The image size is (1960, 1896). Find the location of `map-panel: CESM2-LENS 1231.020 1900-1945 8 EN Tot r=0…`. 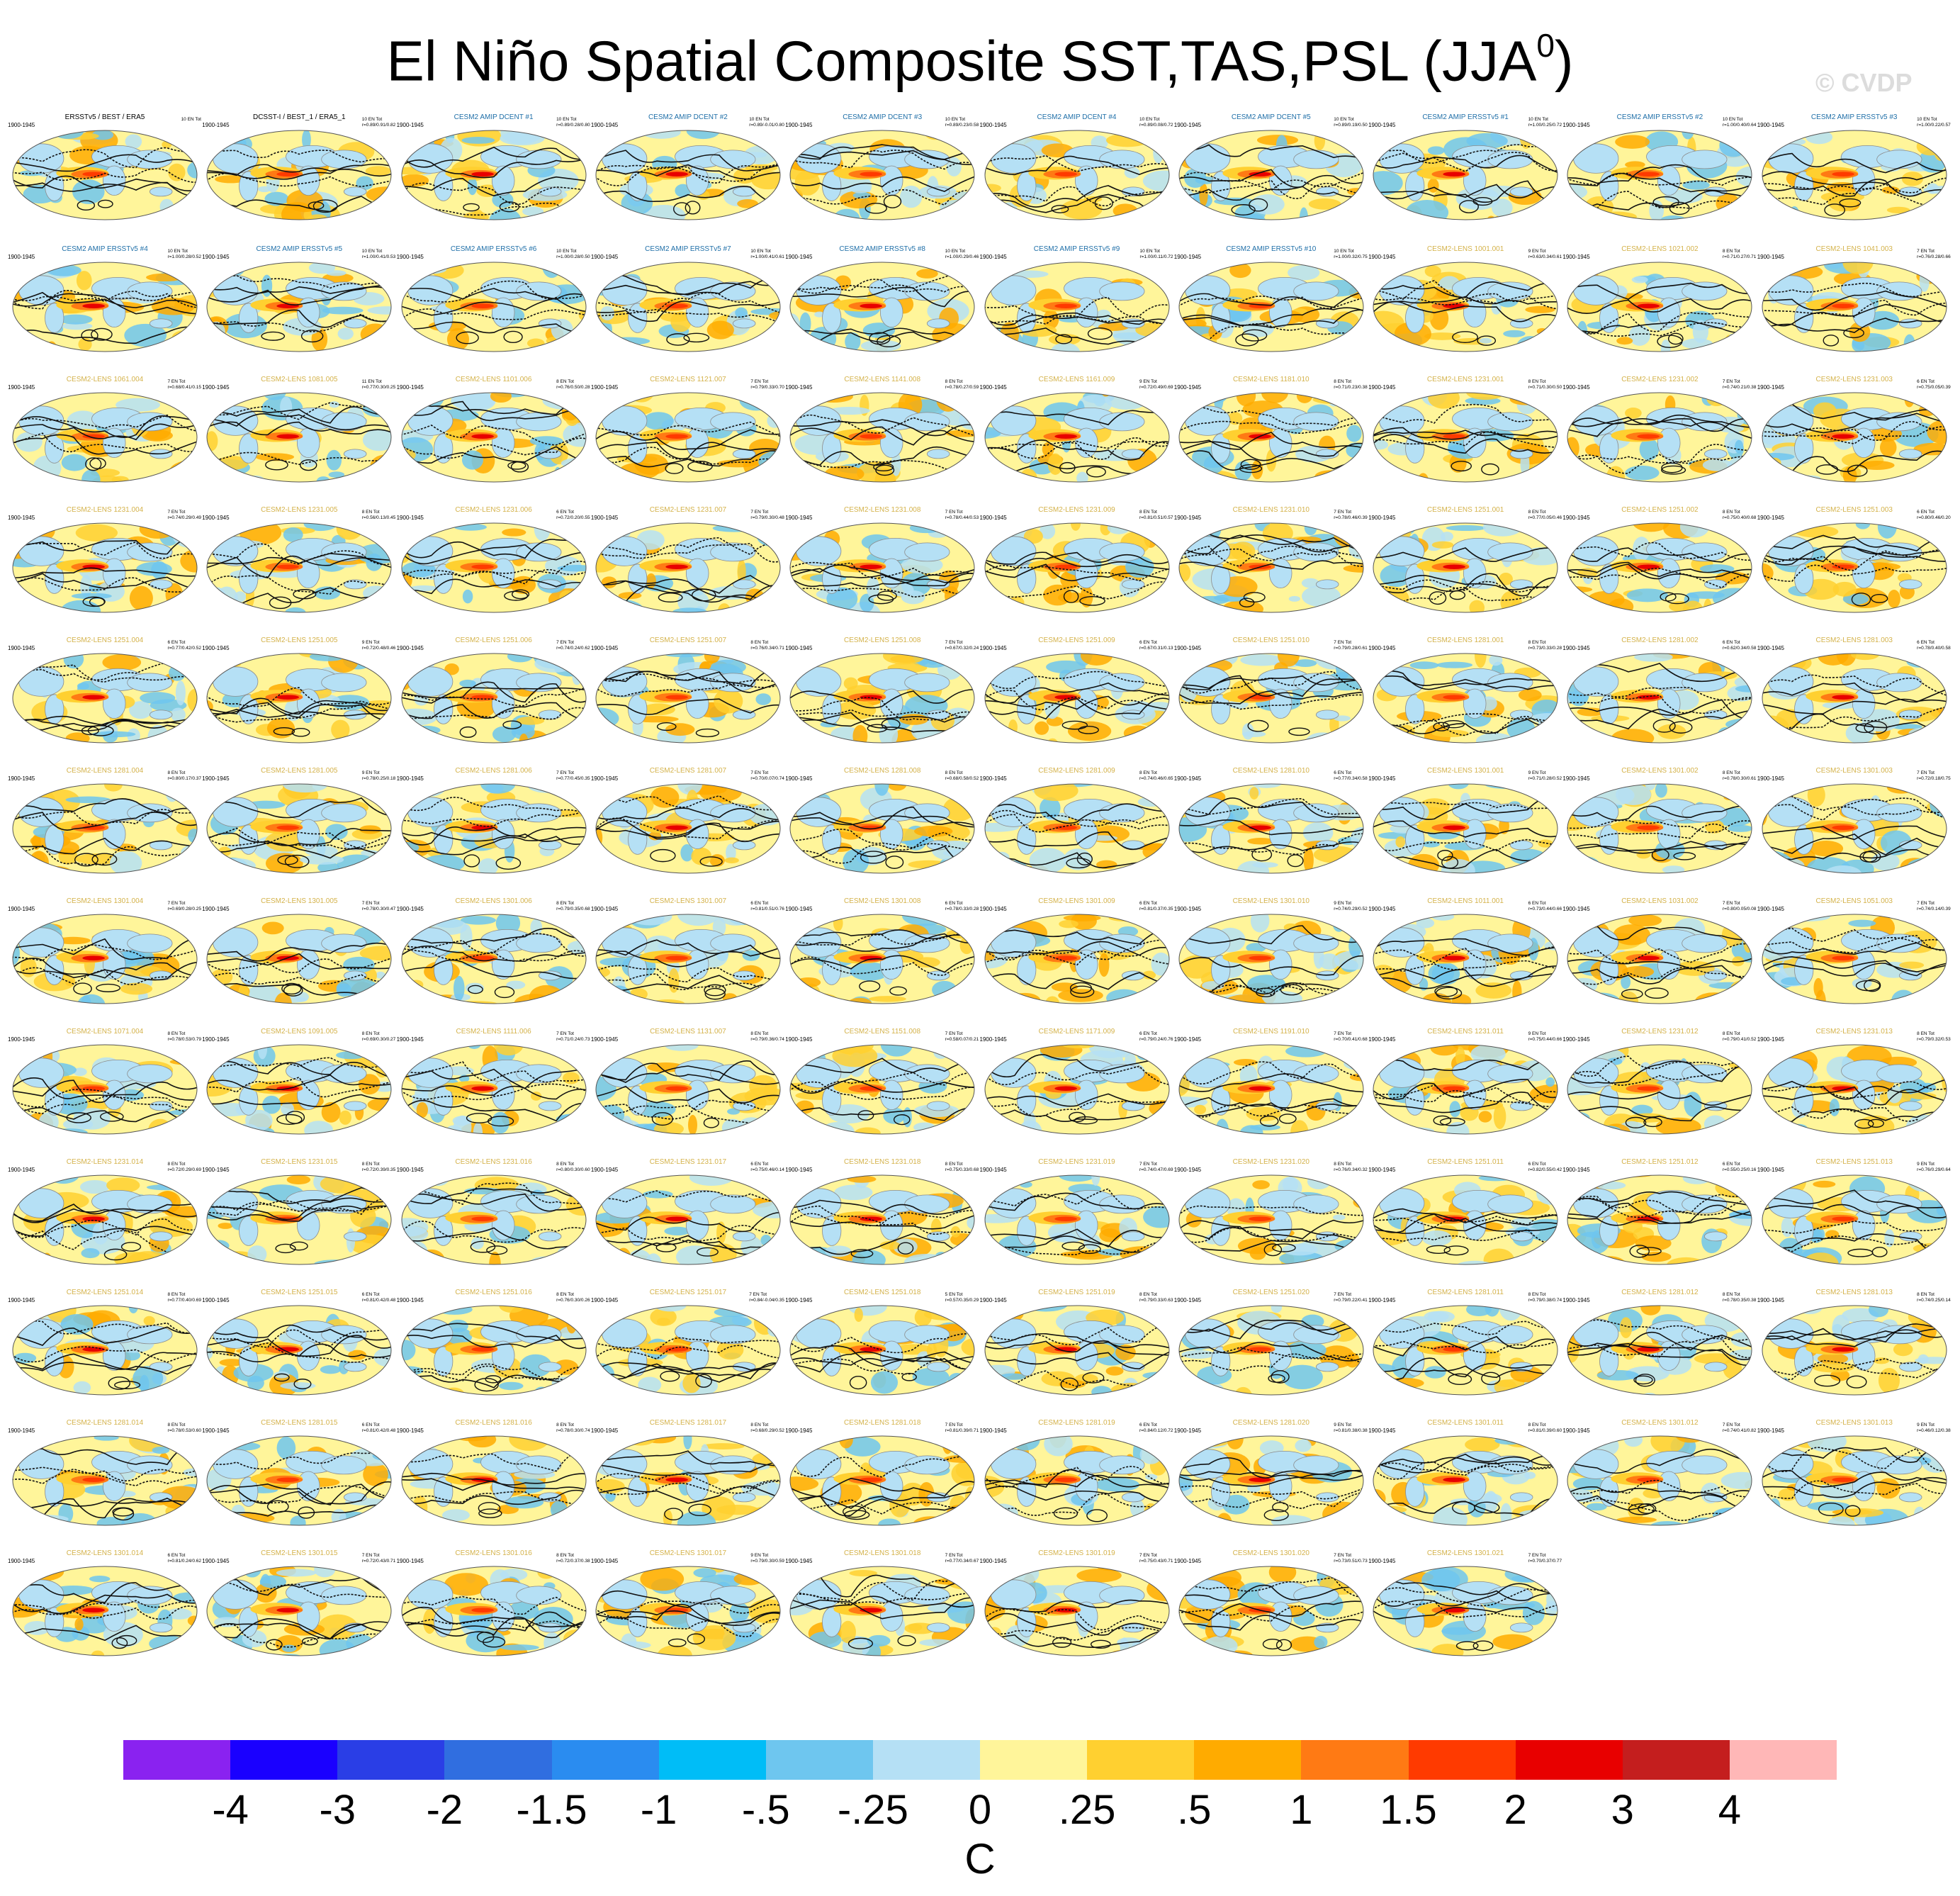

map-panel: CESM2-LENS 1231.020 1900-1945 8 EN Tot r=0… is located at coordinates (1271, 1215).